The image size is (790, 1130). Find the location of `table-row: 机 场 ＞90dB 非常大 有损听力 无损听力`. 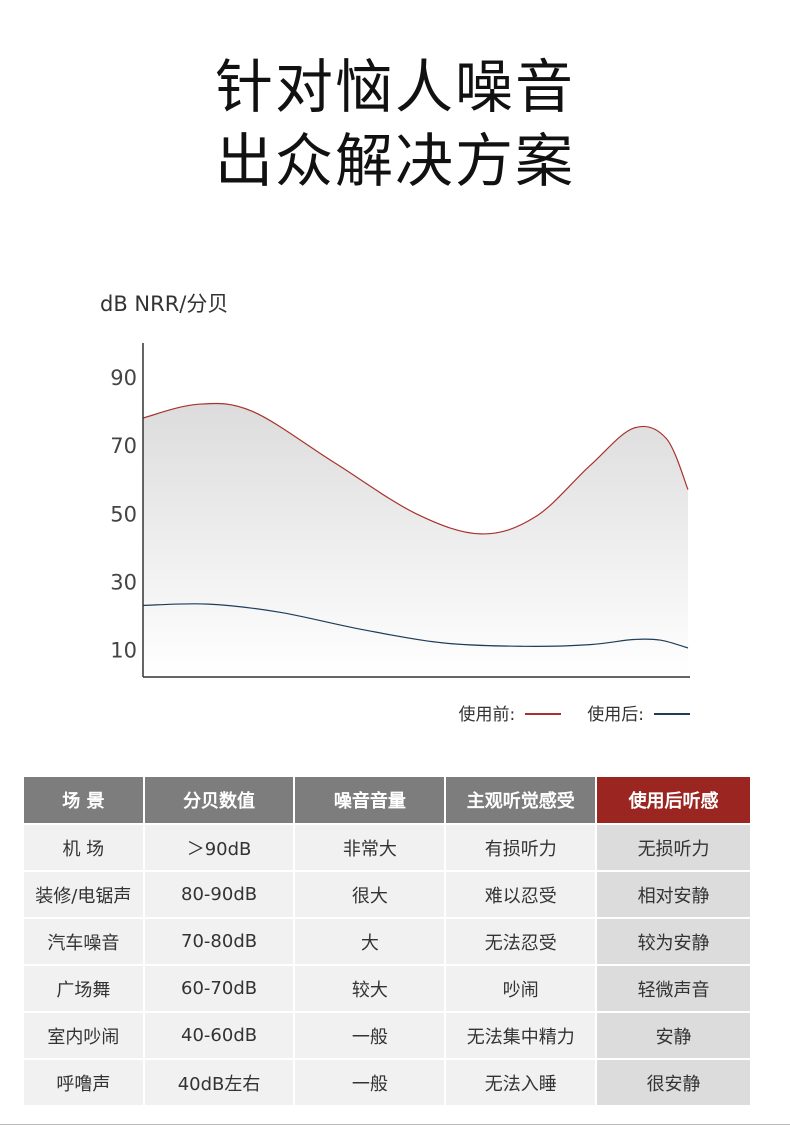

table-row: 机 场 ＞90dB 非常大 有损听力 无损听力 is located at coordinates (387, 847).